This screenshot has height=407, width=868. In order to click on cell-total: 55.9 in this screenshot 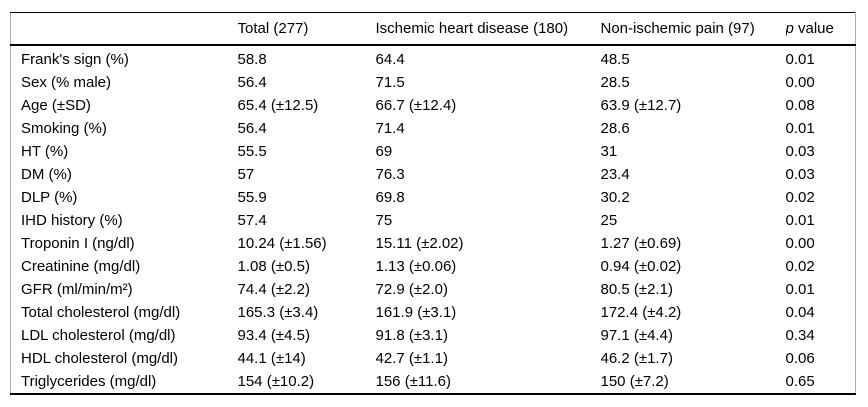, I will do `click(252, 197)`.